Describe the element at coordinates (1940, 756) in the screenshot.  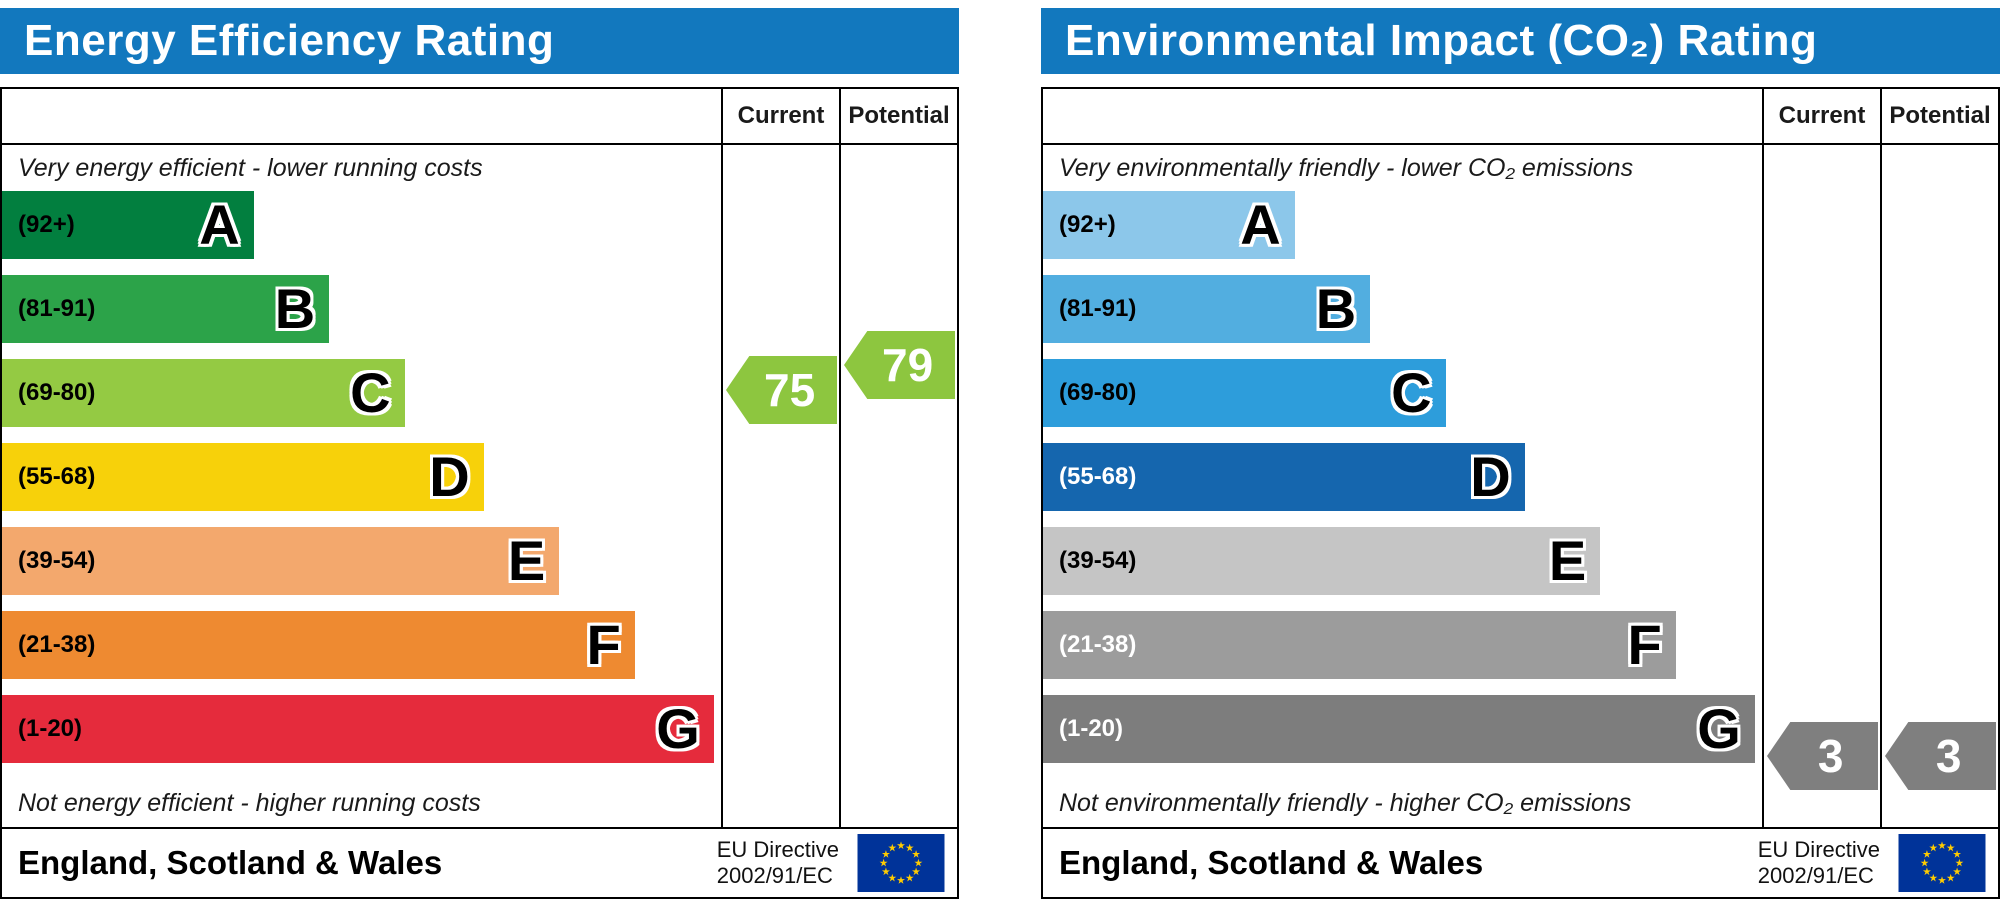
I see `potential-rating-arrow: 3` at that location.